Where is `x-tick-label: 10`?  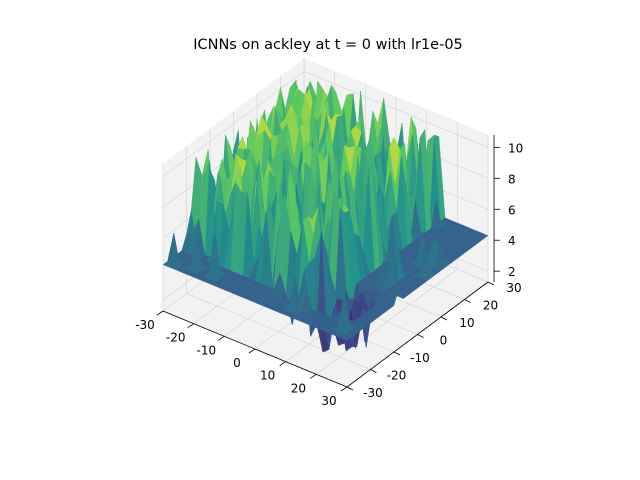
x-tick-label: 10 is located at coordinates (267, 376).